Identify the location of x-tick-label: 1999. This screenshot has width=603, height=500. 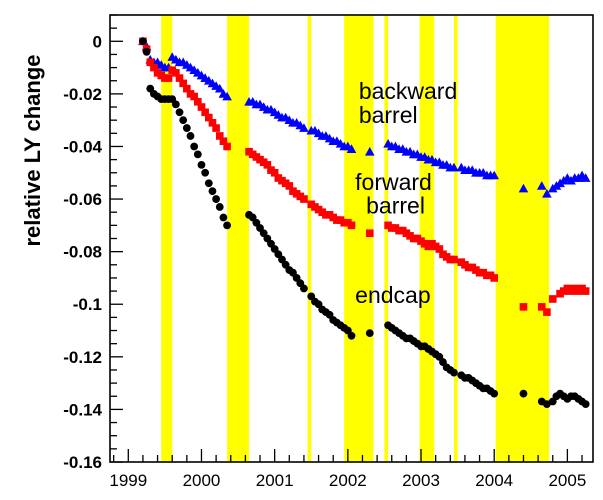
(128, 480).